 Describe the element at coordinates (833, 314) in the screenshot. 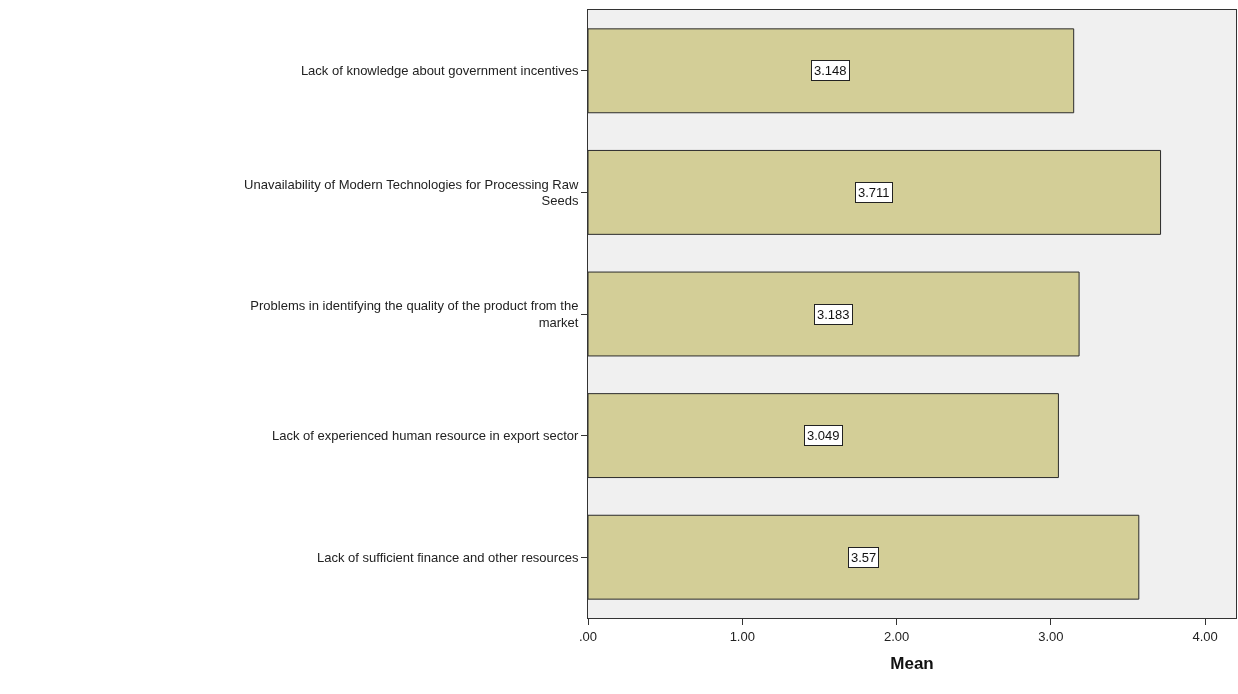

I see `data-label: 3.183` at that location.